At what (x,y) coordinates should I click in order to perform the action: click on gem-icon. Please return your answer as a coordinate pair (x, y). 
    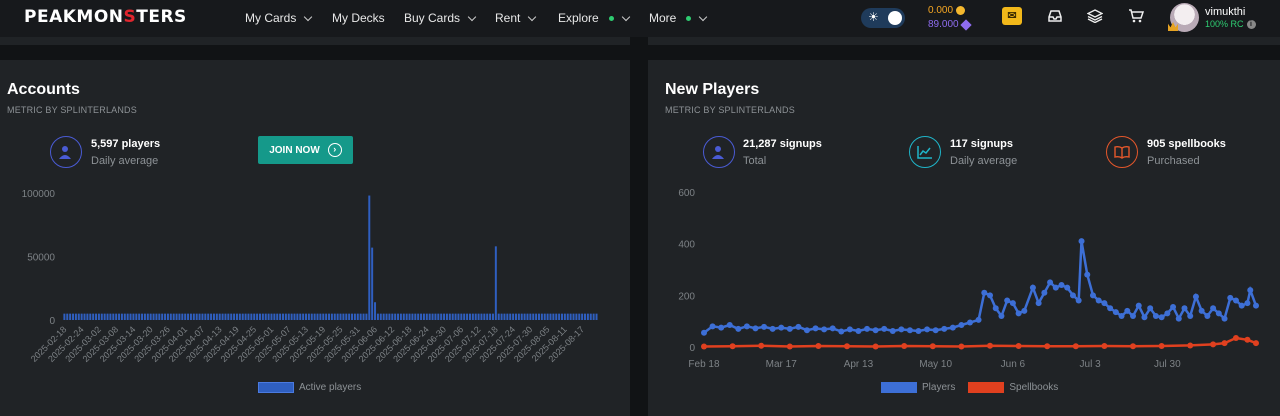
    Looking at the image, I should click on (965, 24).